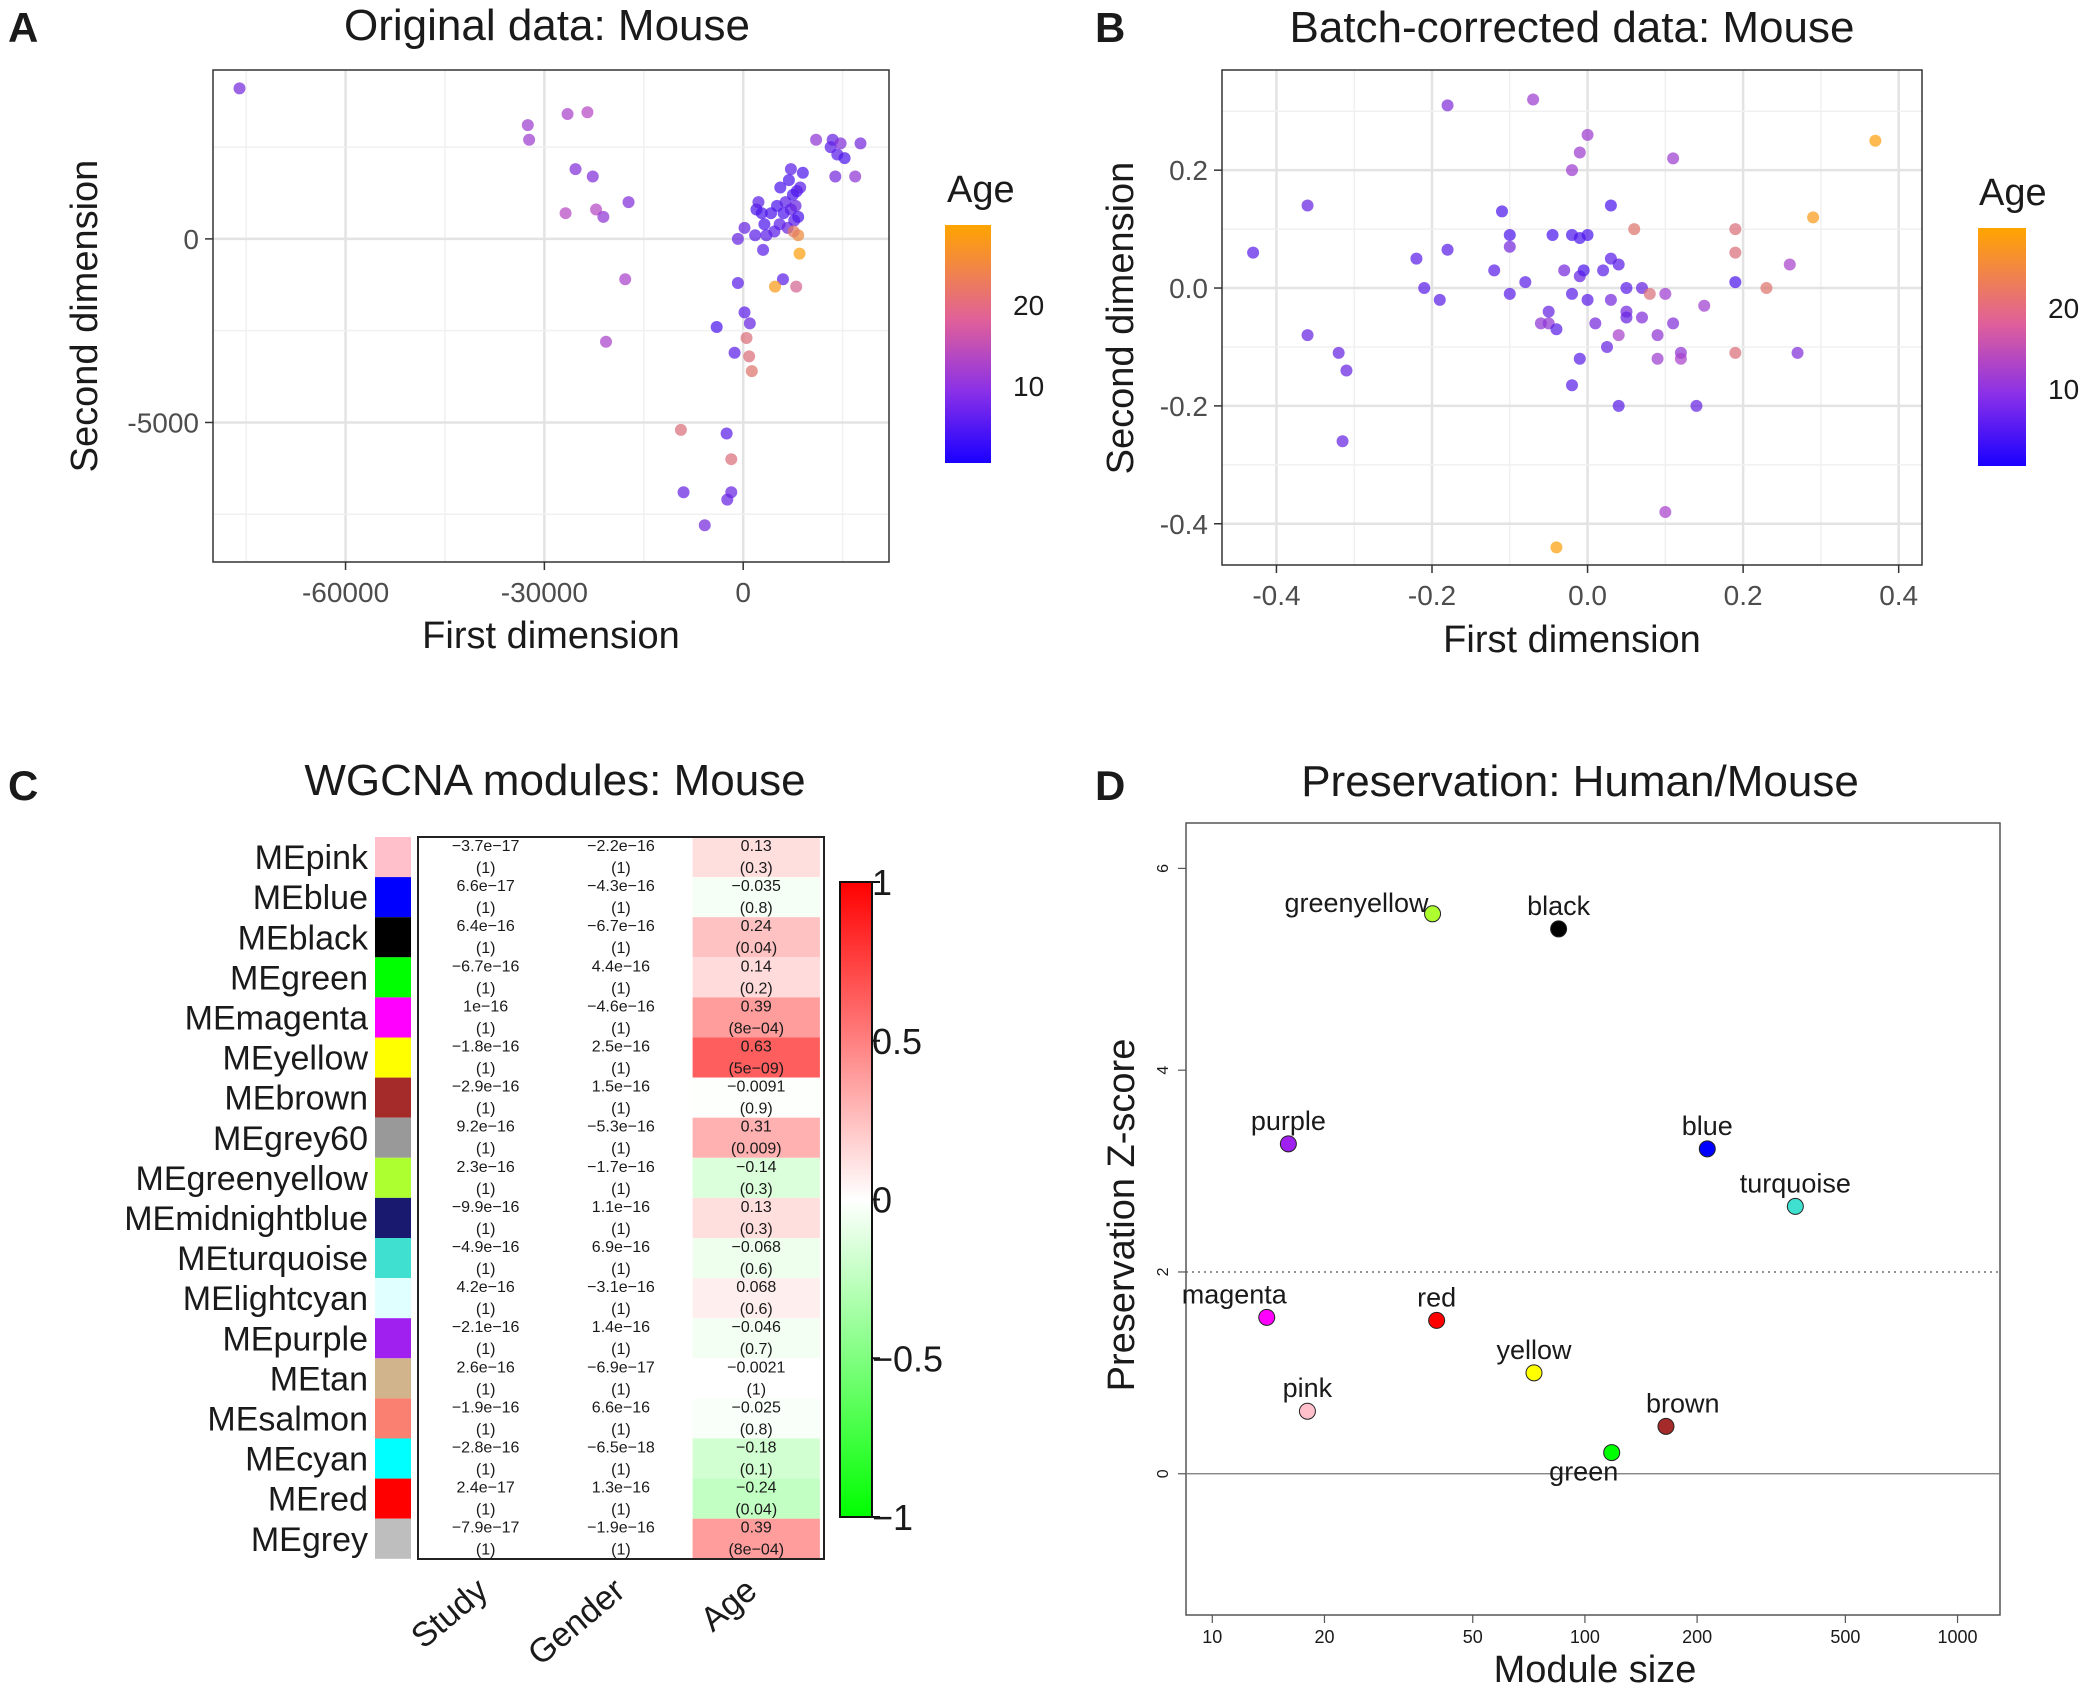 The width and height of the screenshot is (2085, 1692). What do you see at coordinates (756, 1006) in the screenshot?
I see `panel-c-cell-value: 0.39` at bounding box center [756, 1006].